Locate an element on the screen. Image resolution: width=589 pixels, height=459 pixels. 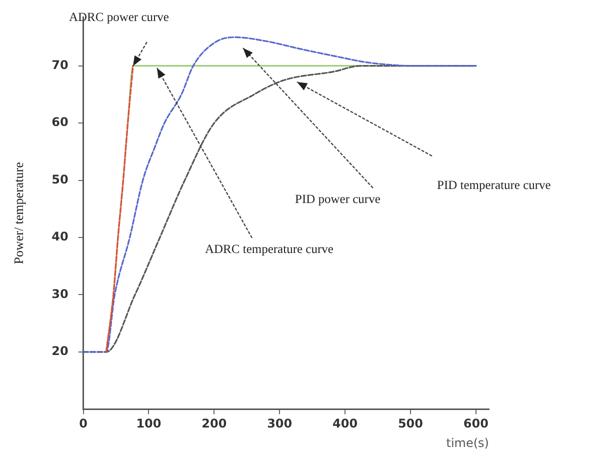
x-tick-label: 0 is located at coordinates (83, 423).